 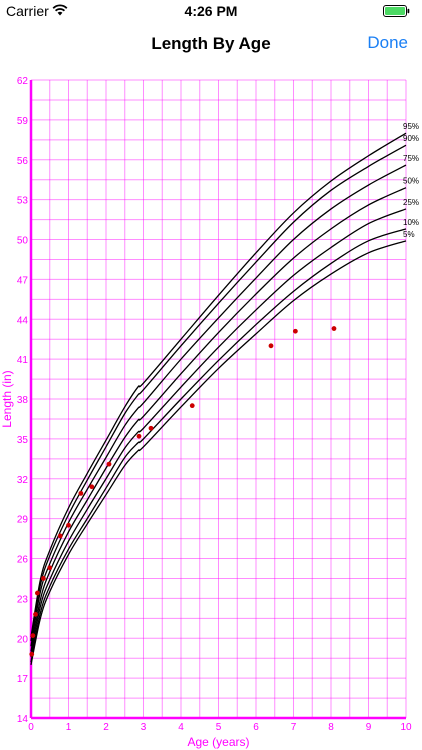 What do you see at coordinates (23, 201) in the screenshot?
I see `y-tick-label: 53` at bounding box center [23, 201].